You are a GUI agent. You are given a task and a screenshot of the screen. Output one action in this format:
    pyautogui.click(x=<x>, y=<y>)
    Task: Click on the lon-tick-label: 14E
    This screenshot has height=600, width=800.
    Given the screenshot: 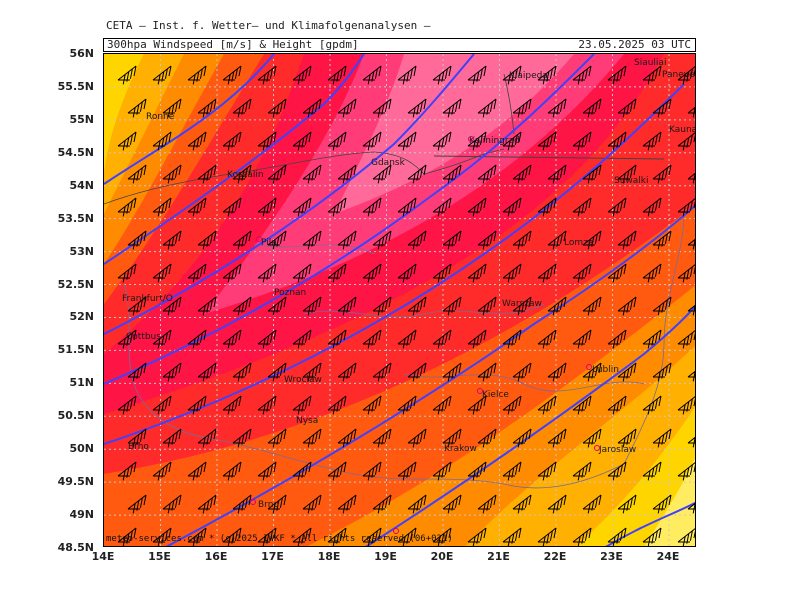 What is the action you would take?
    pyautogui.click(x=103, y=556)
    